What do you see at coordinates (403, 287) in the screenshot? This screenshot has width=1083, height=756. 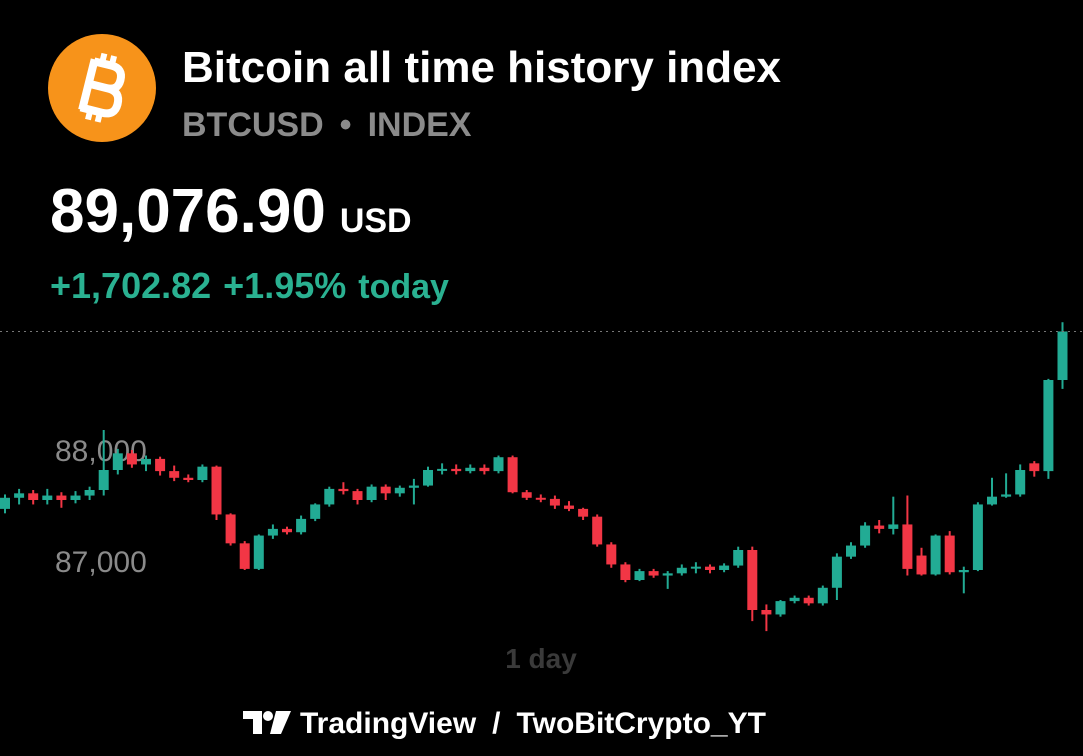 I see `change-period: today` at bounding box center [403, 287].